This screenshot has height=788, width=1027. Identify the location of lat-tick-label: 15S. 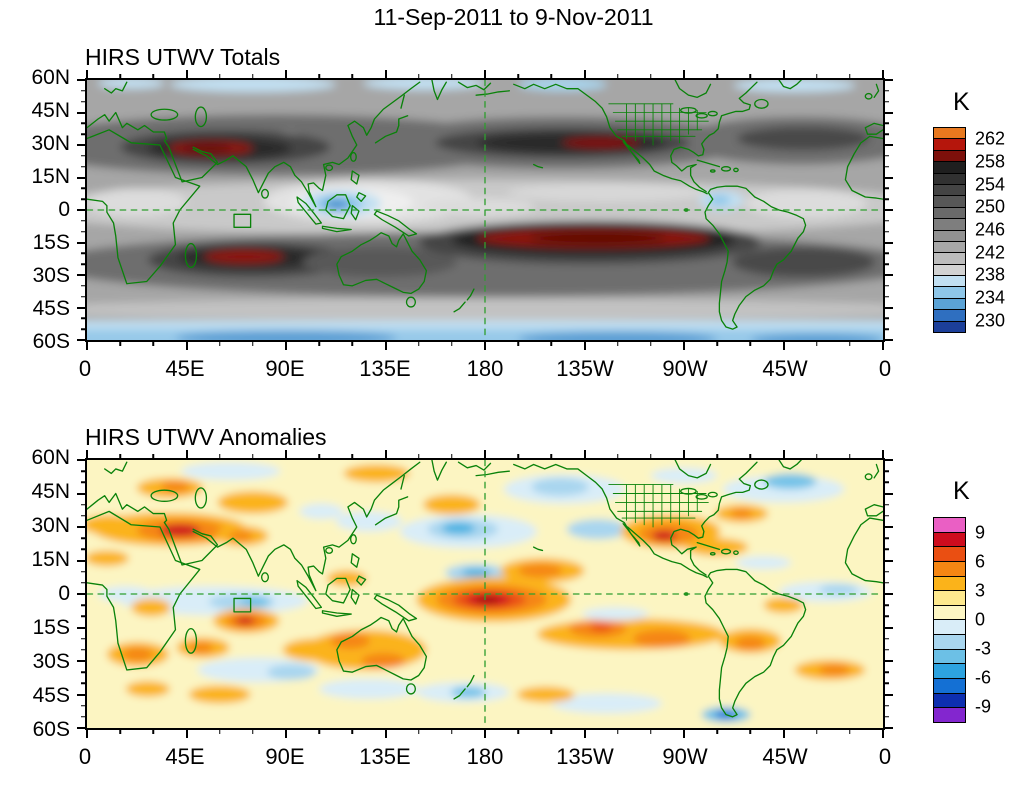
(51, 242).